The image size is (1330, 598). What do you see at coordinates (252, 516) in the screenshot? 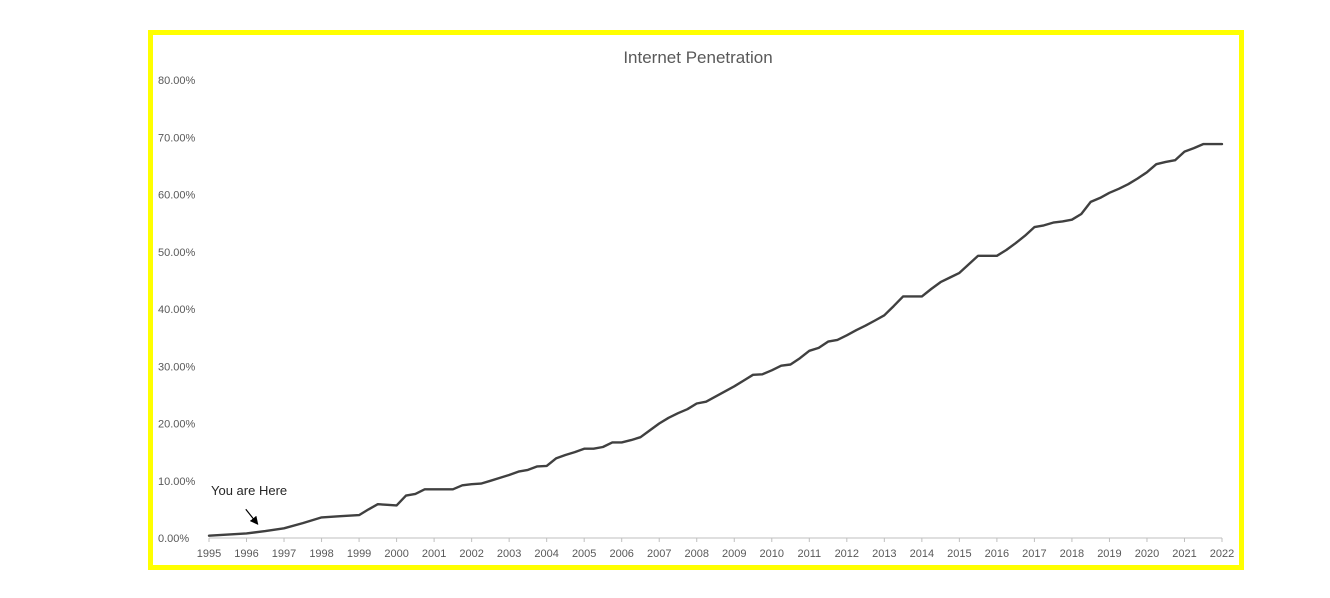
I see `annotation-arrow` at bounding box center [252, 516].